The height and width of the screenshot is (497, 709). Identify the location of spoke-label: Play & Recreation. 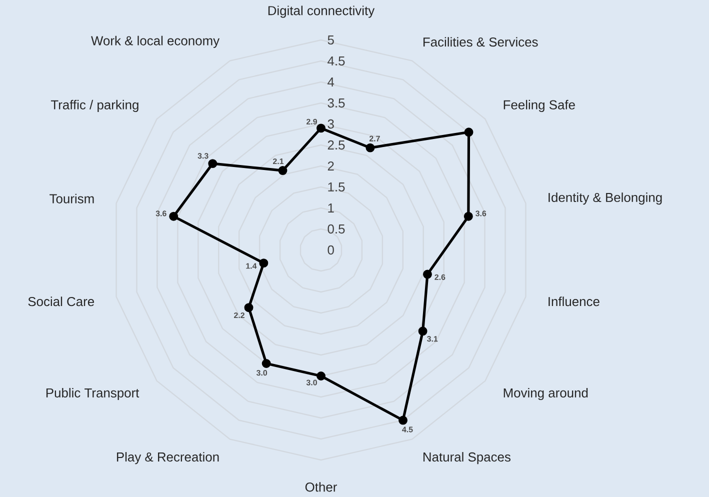
(167, 458).